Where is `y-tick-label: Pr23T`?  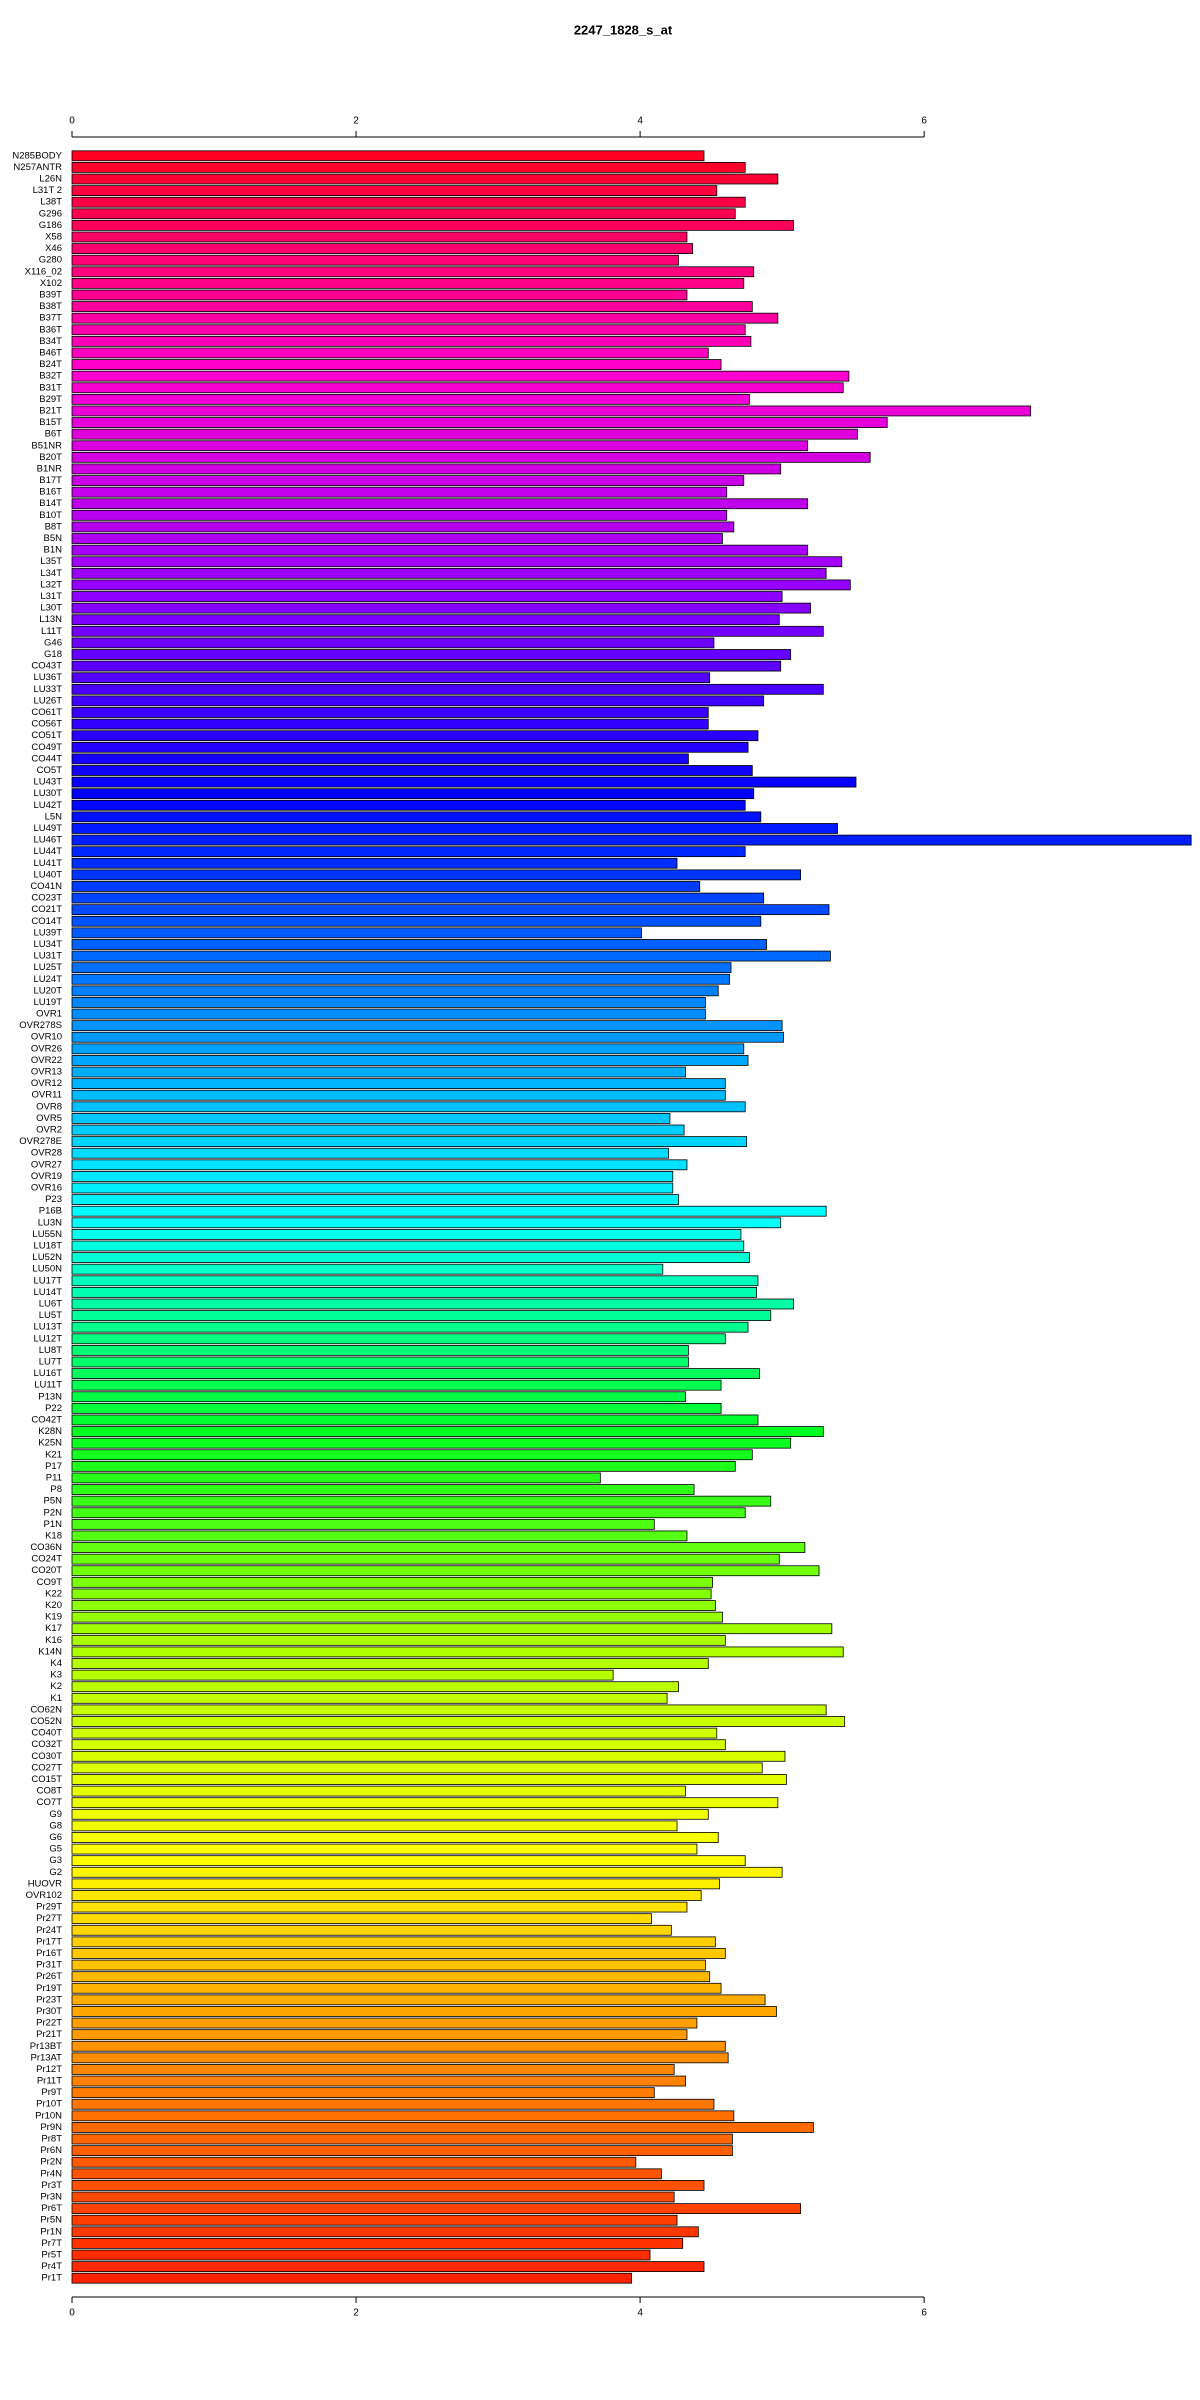
y-tick-label: Pr23T is located at coordinates (49, 1999).